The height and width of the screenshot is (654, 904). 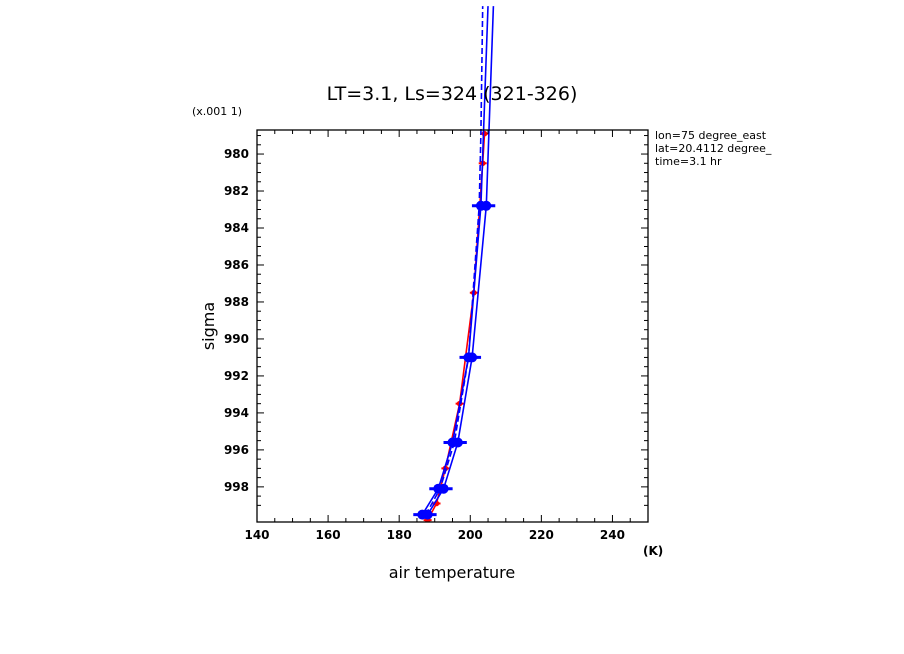 What do you see at coordinates (236, 228) in the screenshot?
I see `y-tick-label: 984` at bounding box center [236, 228].